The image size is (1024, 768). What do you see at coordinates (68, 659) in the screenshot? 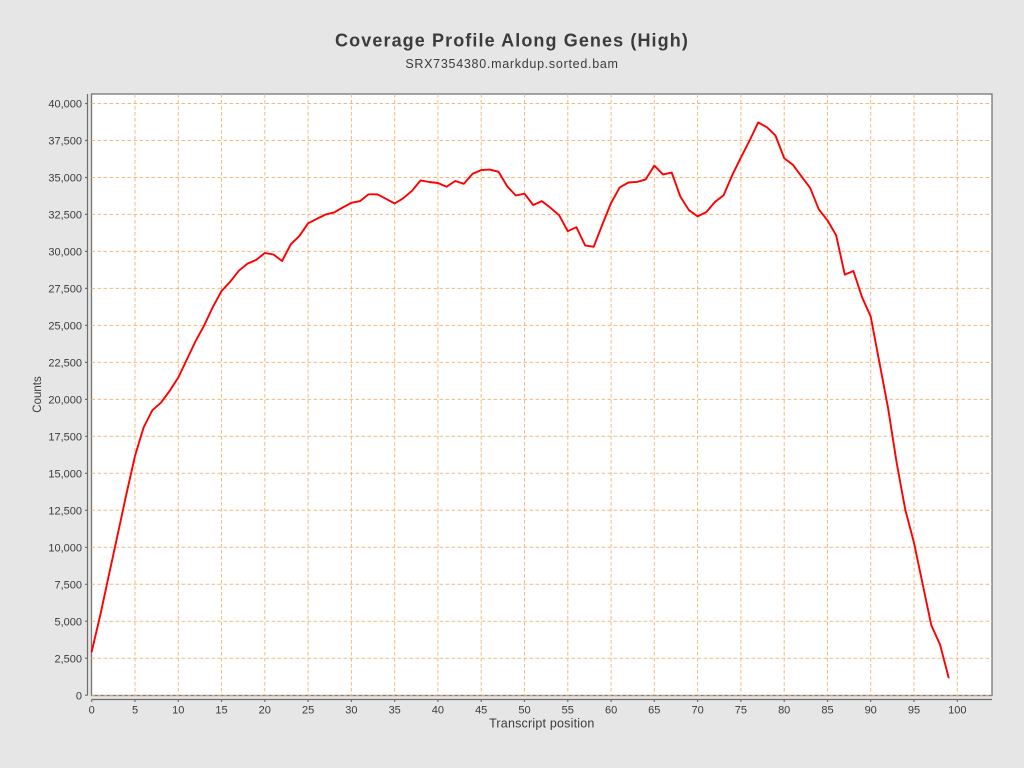
I see `svg-text: 2,500` at bounding box center [68, 659].